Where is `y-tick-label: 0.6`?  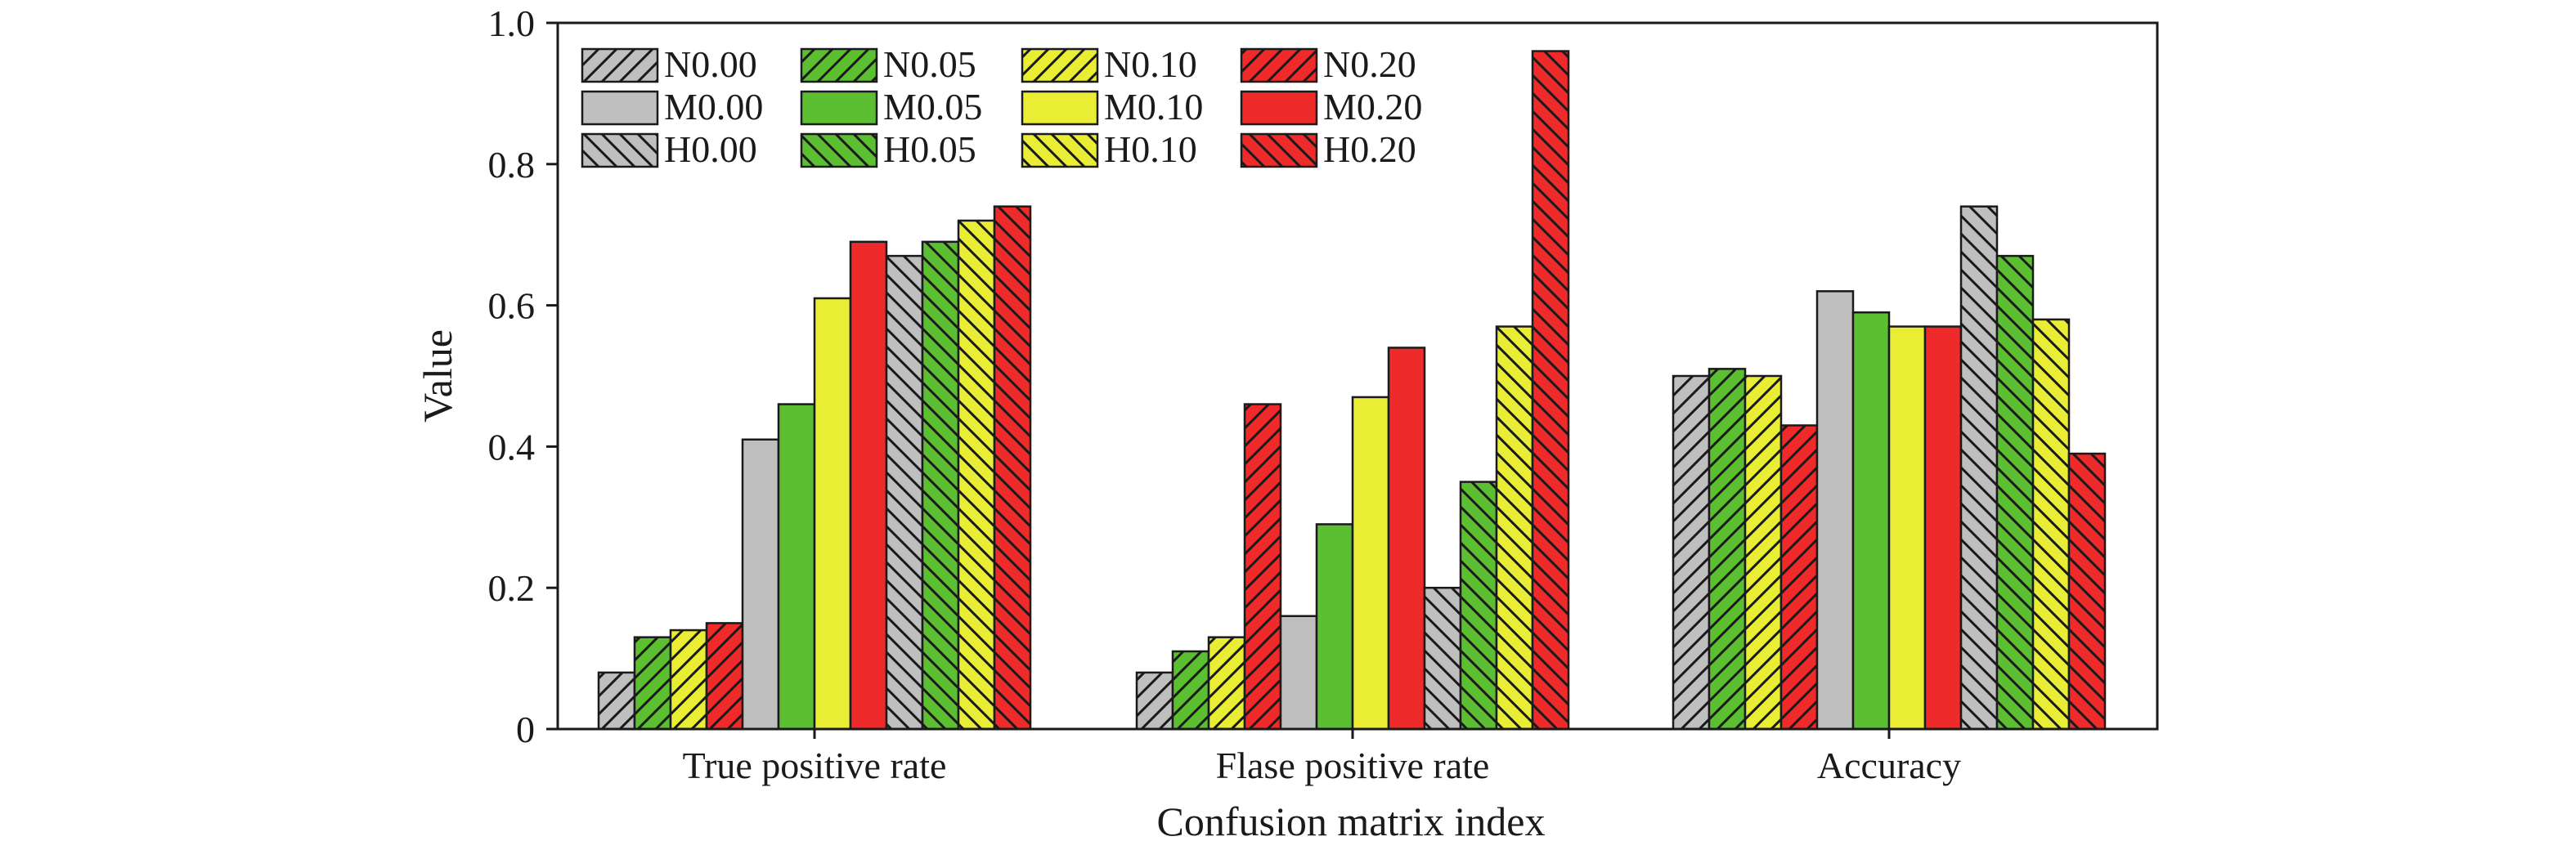 y-tick-label: 0.6 is located at coordinates (512, 306).